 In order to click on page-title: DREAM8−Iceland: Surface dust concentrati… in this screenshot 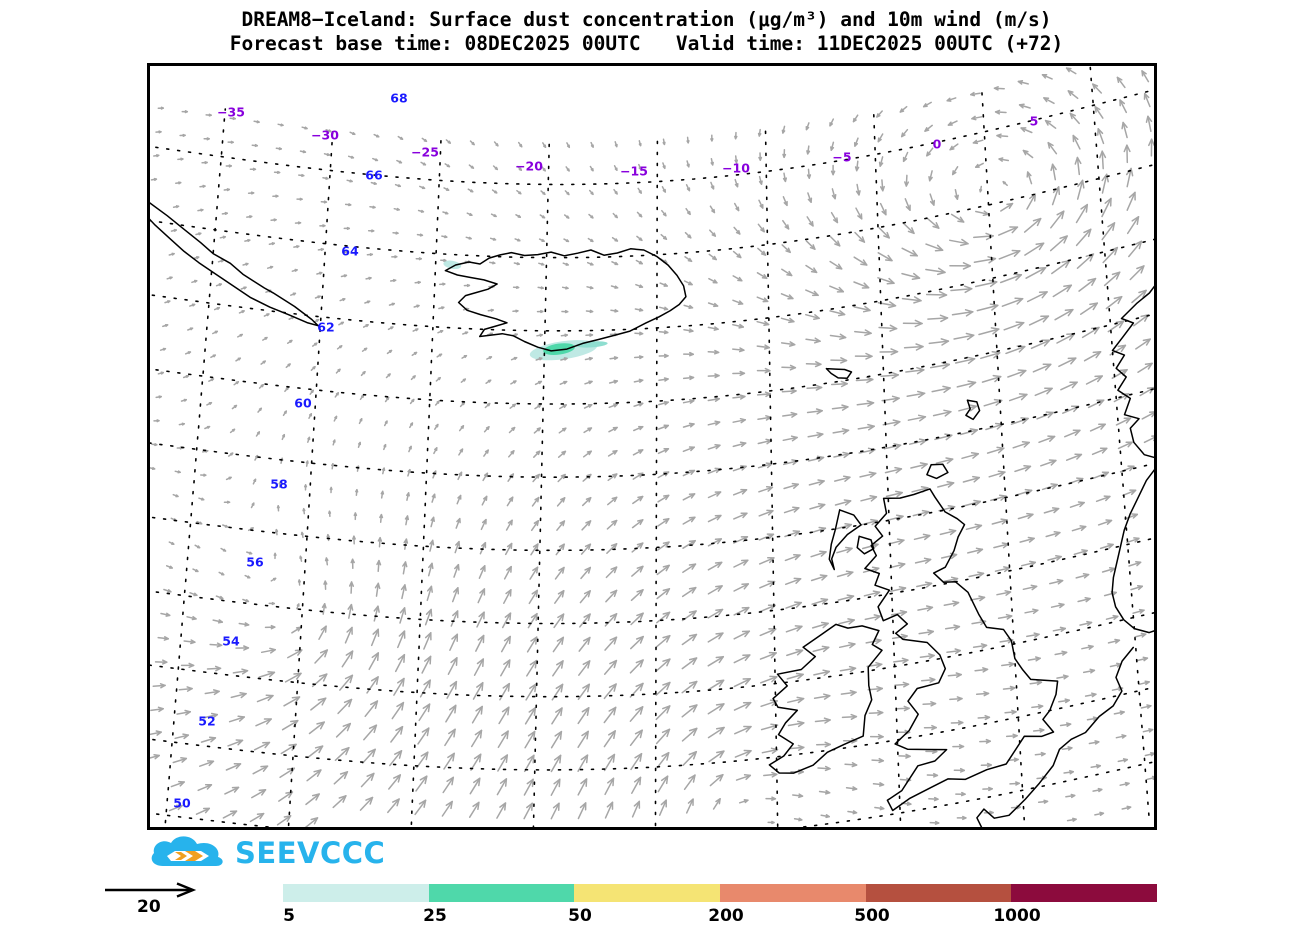, I will do `click(646, 20)`.